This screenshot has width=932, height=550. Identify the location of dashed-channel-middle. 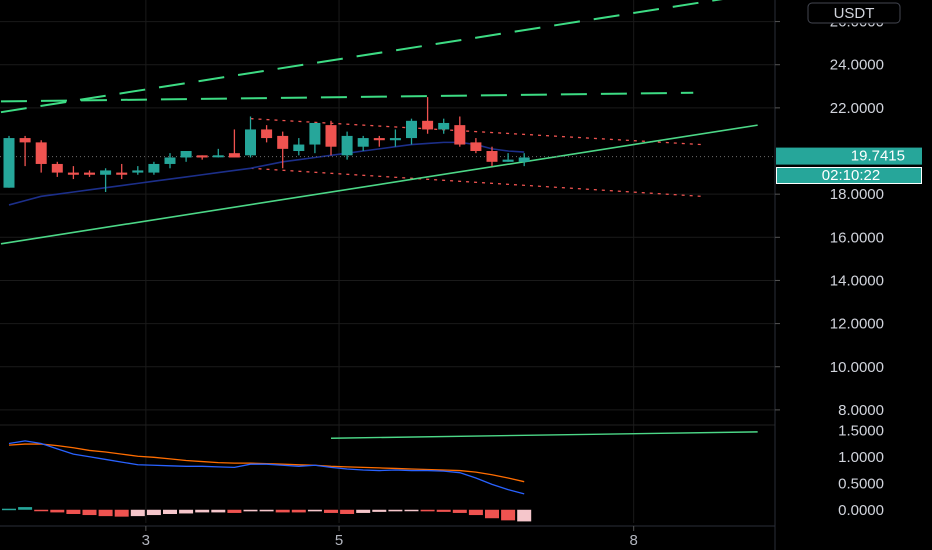
(347, 97).